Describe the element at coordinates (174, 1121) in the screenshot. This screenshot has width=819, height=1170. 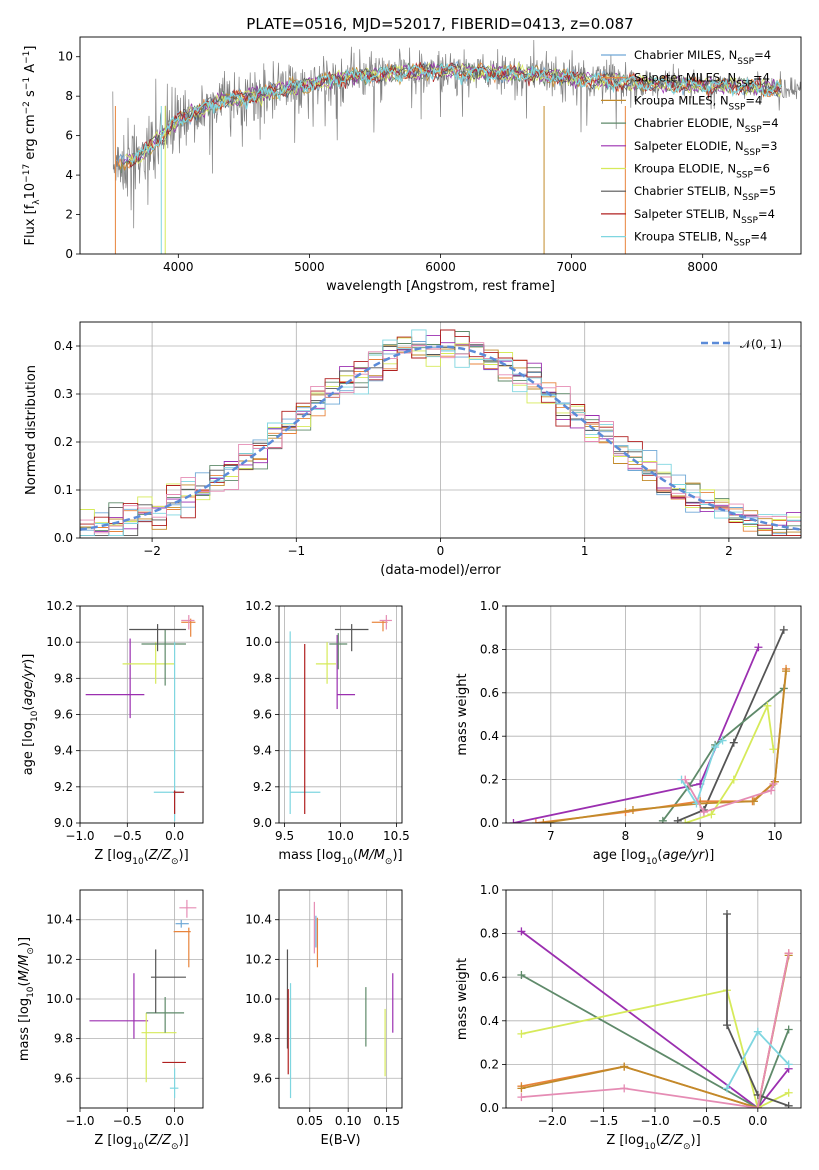
I see `x-tick-label: 0.0` at that location.